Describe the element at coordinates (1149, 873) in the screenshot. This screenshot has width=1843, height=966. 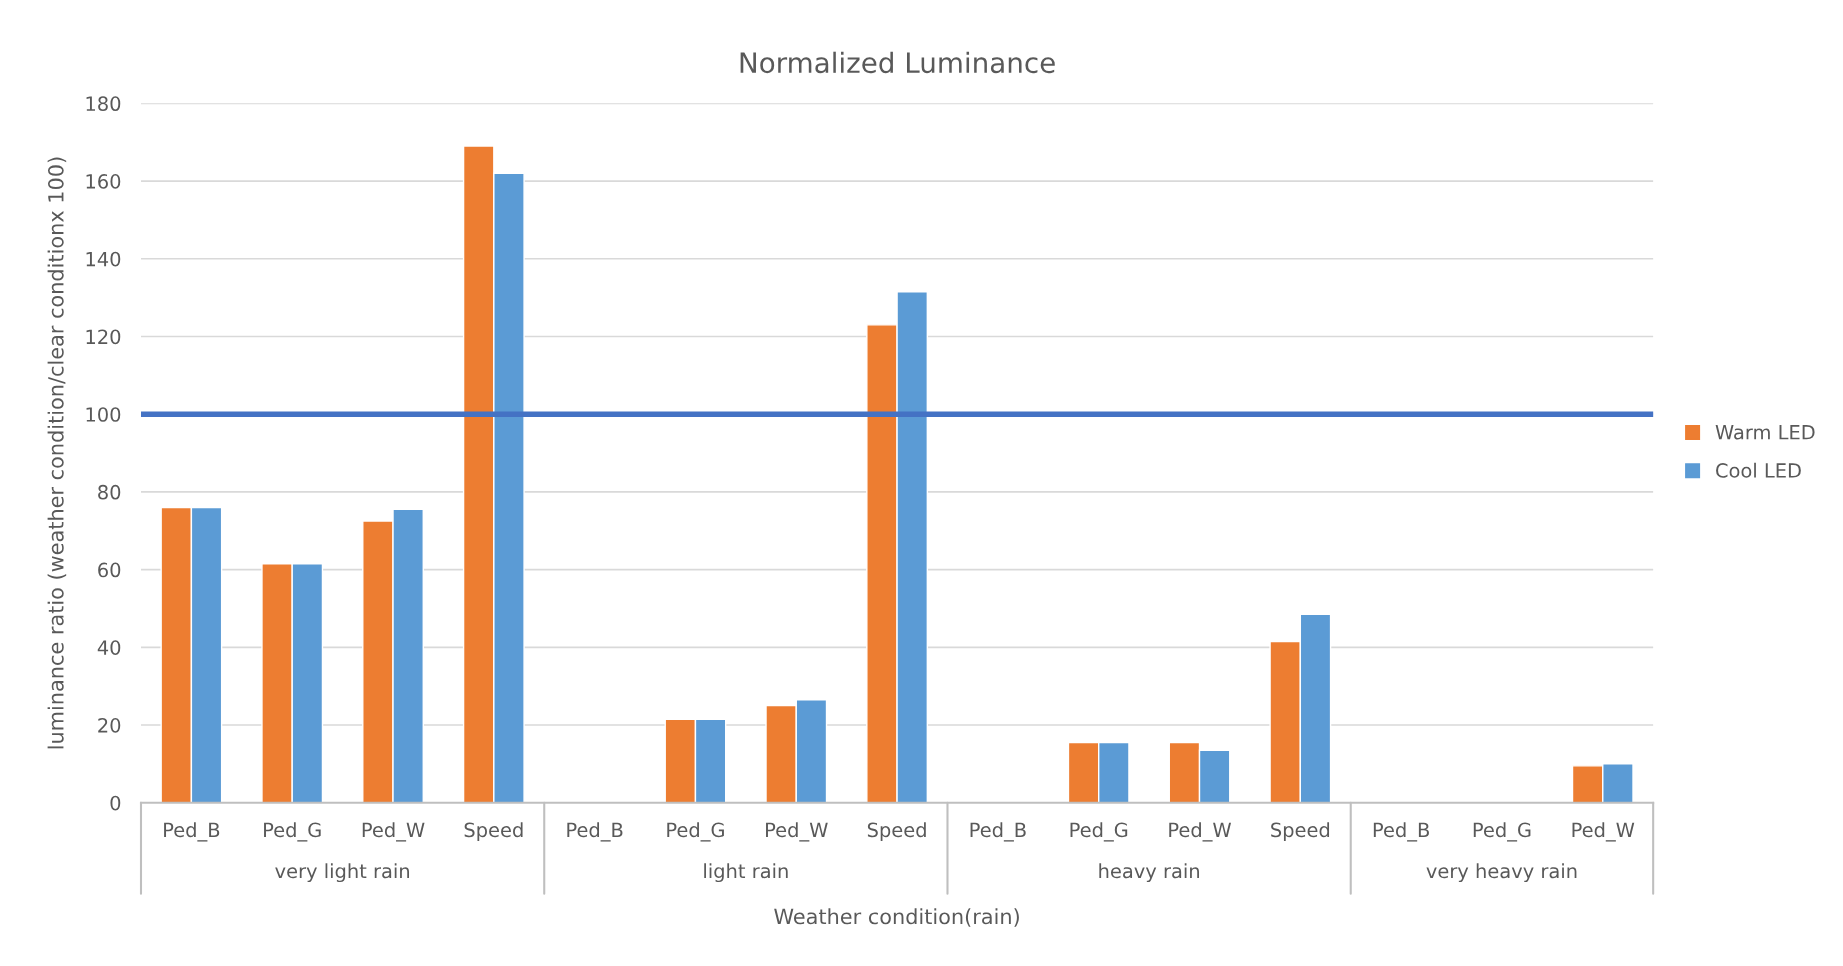
I see `text: heavy rain` at that location.